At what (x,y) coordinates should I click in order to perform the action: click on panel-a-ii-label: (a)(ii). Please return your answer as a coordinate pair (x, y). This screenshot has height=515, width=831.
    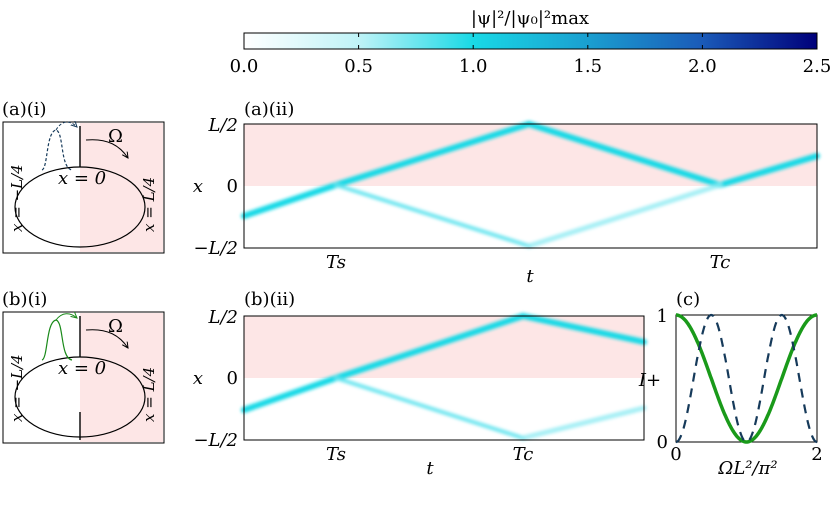
    Looking at the image, I should click on (269, 109).